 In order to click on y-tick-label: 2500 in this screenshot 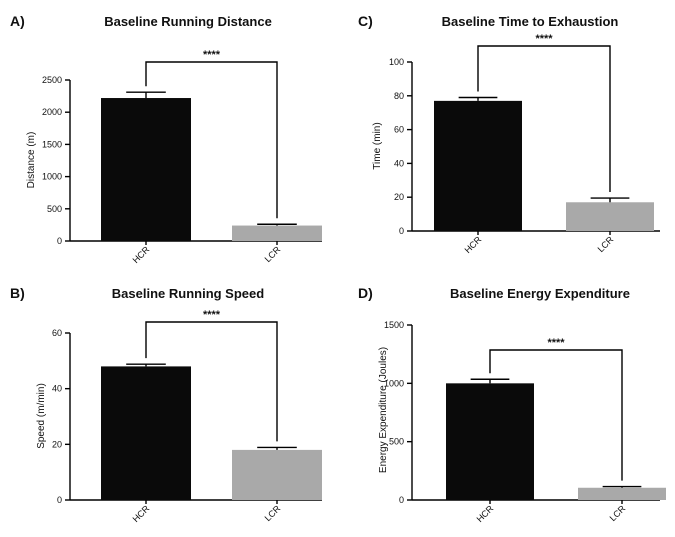, I will do `click(52, 80)`.